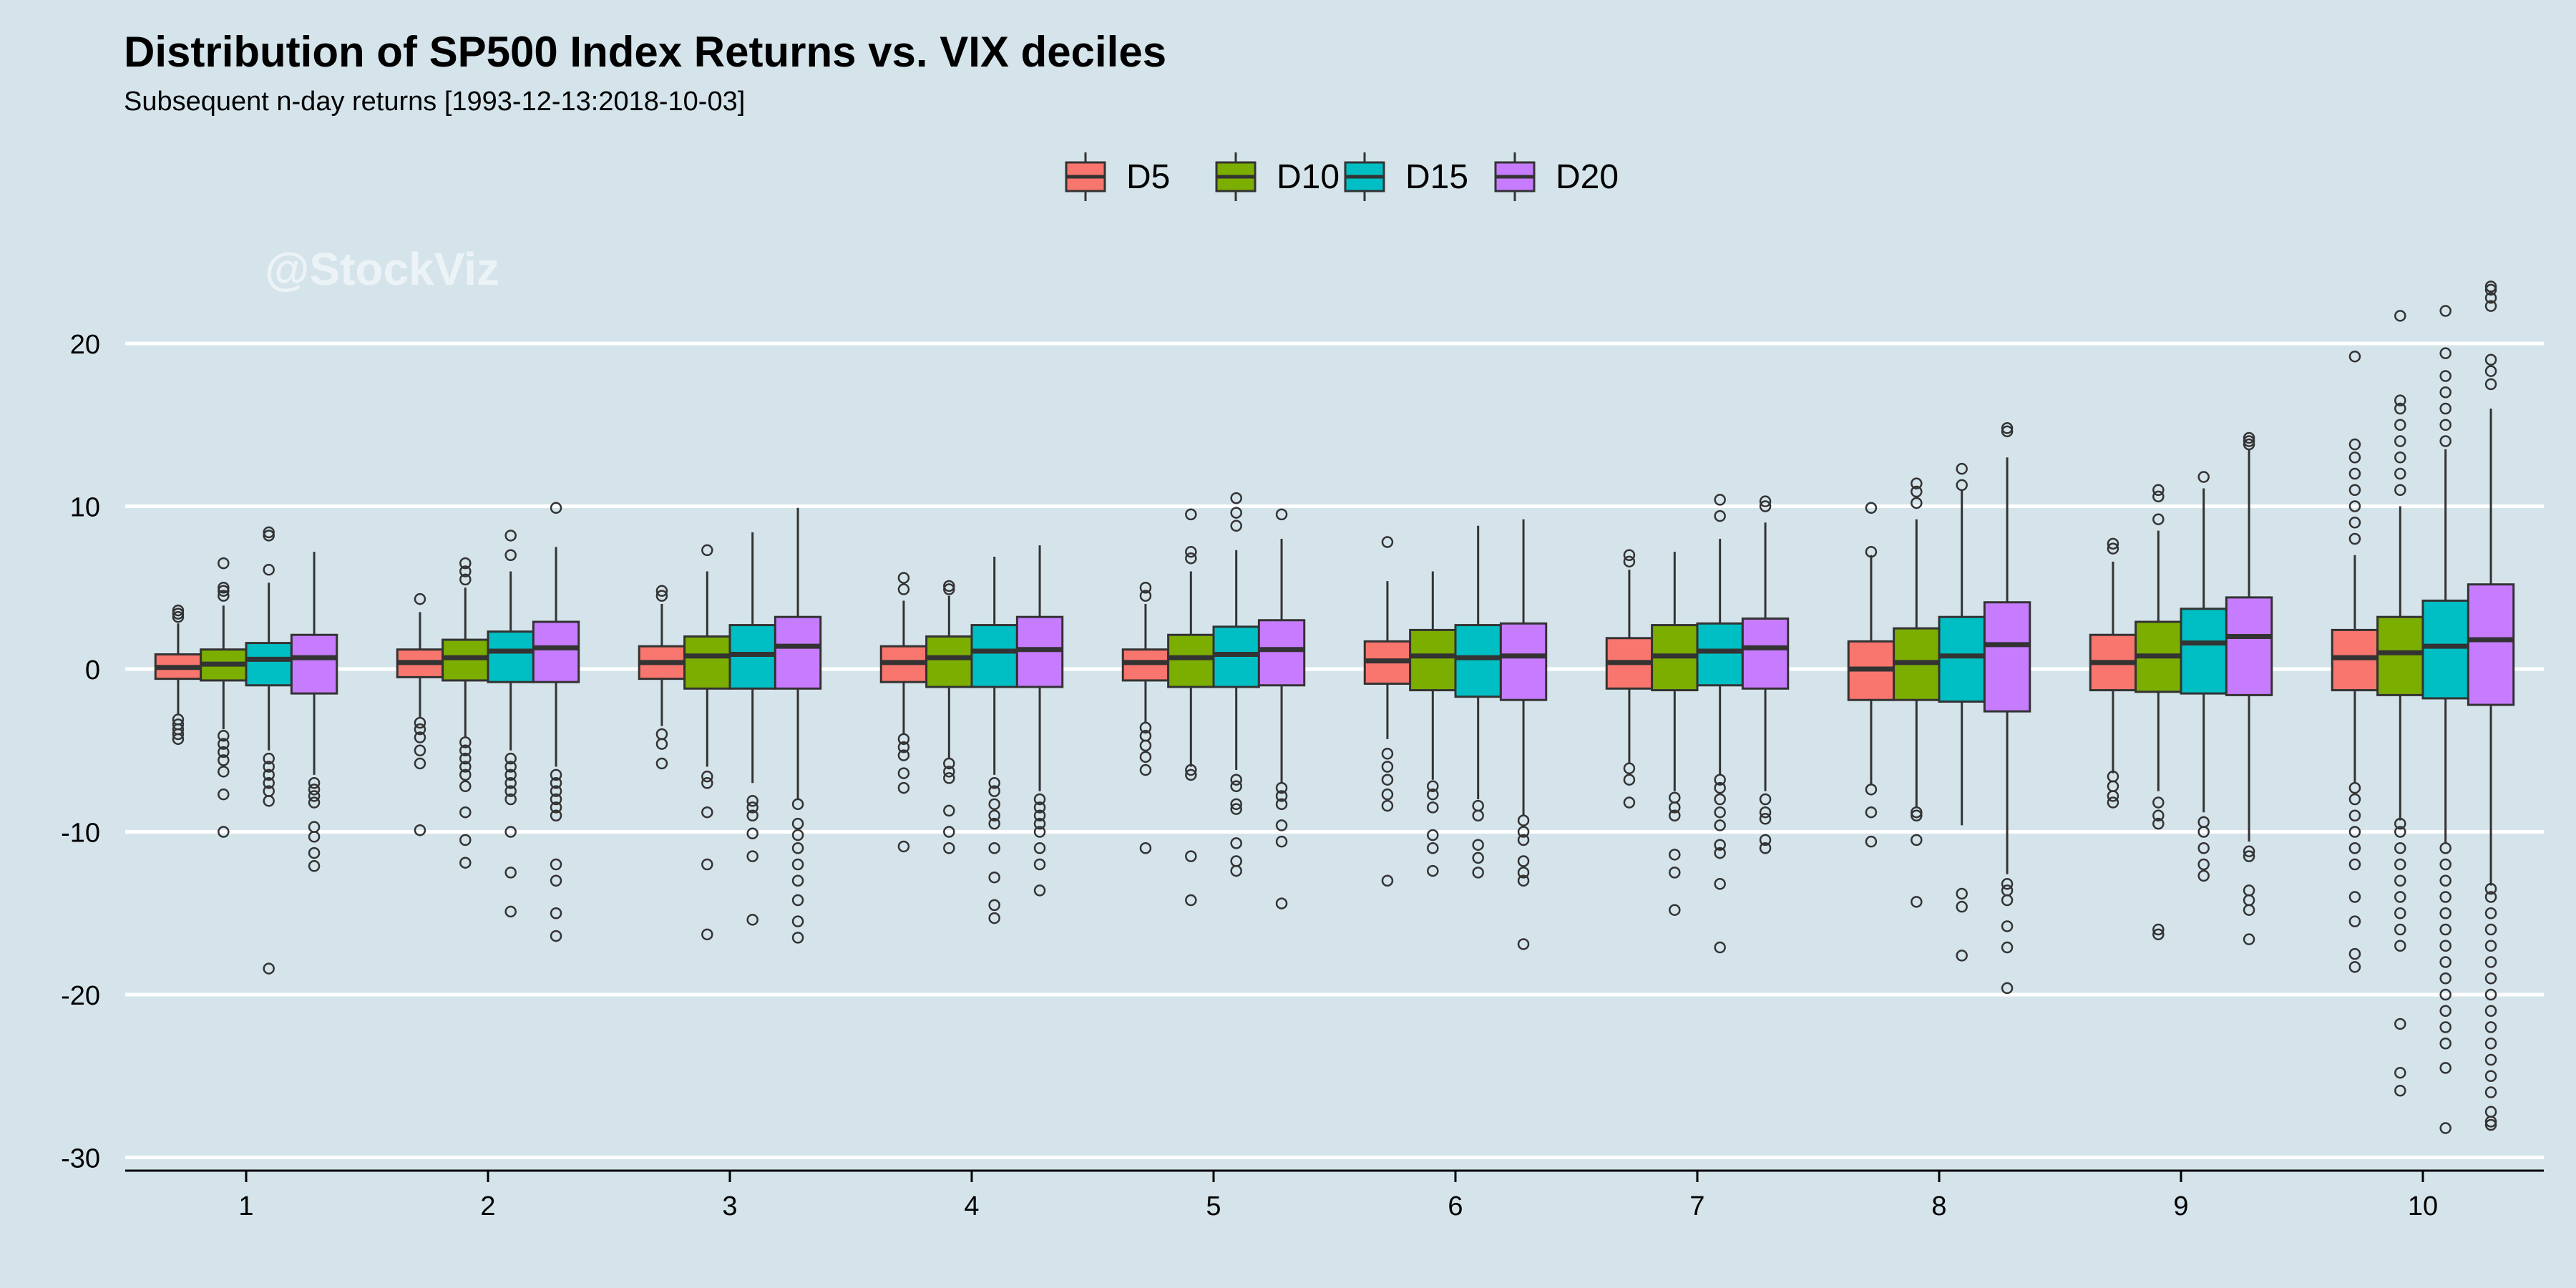  What do you see at coordinates (80, 996) in the screenshot?
I see `y-tick-label: -20` at bounding box center [80, 996].